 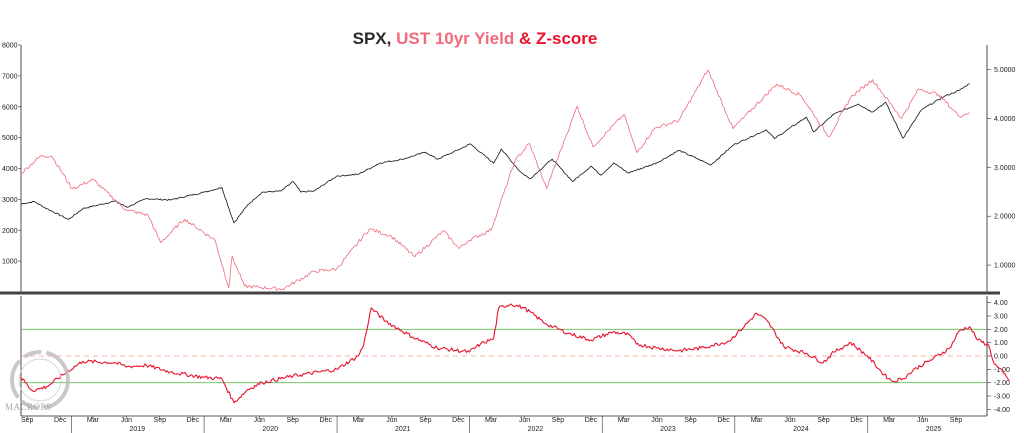 What do you see at coordinates (1001, 357) in the screenshot?
I see `zscore-tick-label: 0.00` at bounding box center [1001, 357].